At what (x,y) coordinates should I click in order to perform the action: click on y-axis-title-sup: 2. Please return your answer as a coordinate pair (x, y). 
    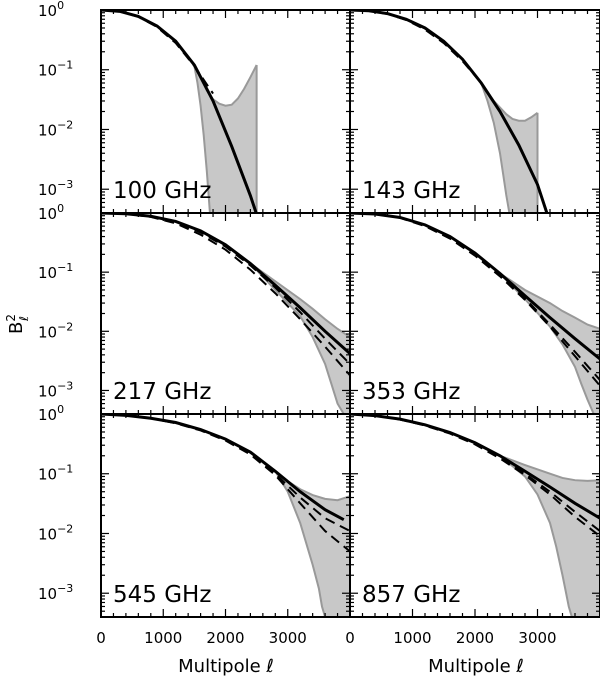
    Looking at the image, I should click on (11, 318).